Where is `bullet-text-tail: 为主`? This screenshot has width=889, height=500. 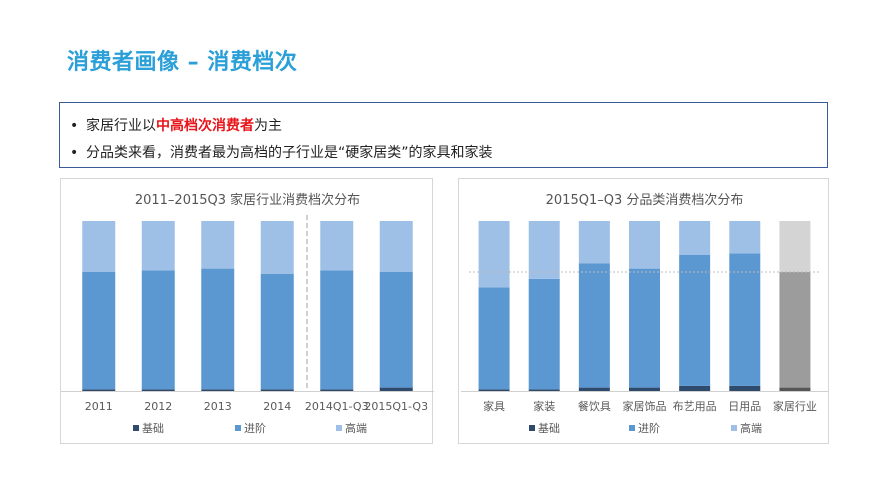 bullet-text-tail: 为主 is located at coordinates (268, 126).